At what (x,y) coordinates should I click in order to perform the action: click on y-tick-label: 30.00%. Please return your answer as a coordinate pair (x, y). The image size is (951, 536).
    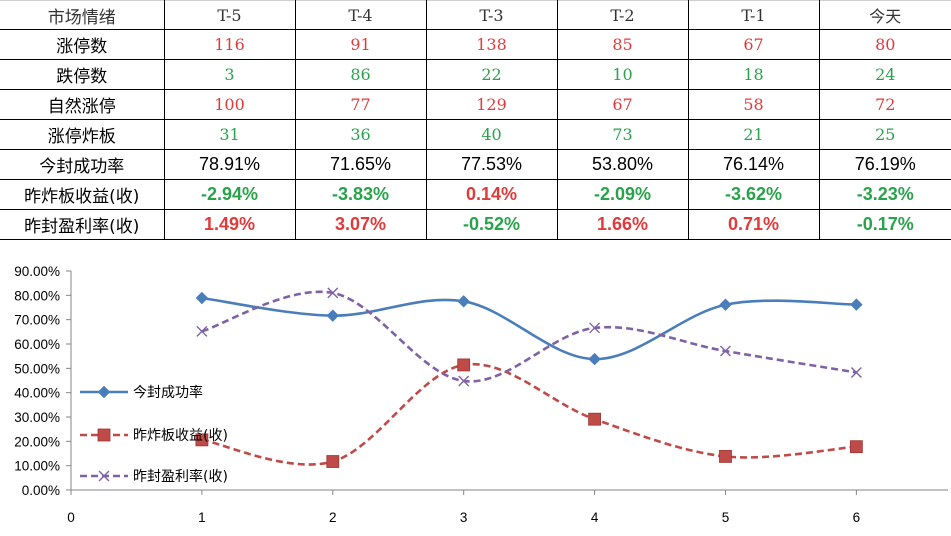
    Looking at the image, I should click on (37, 417).